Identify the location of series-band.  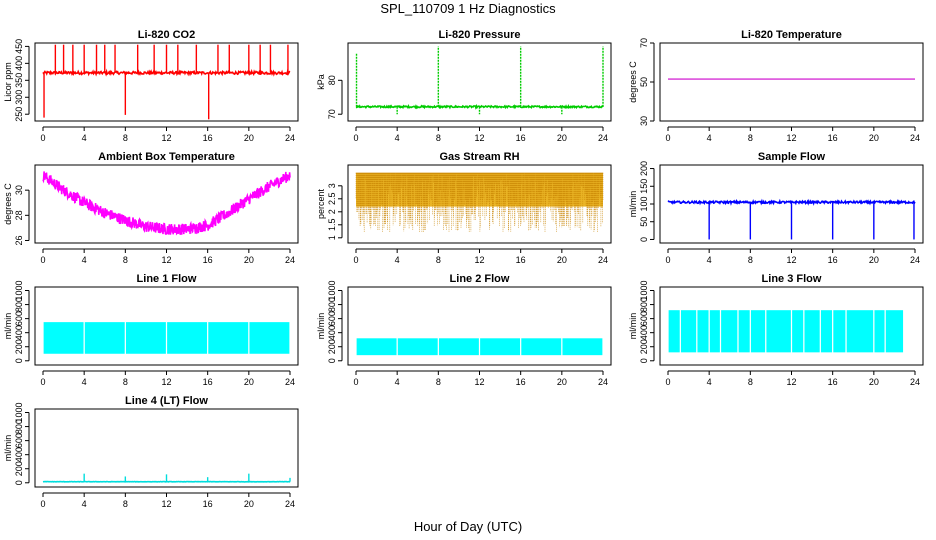
(166, 203).